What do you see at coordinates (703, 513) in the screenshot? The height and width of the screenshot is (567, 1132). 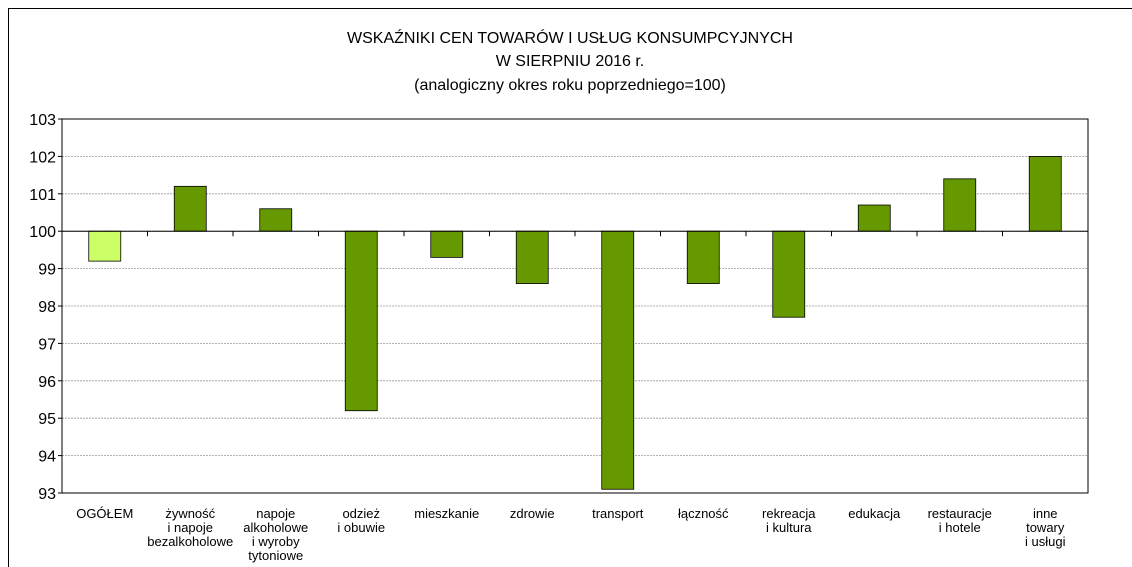 I see `x-tick-label: łączność` at bounding box center [703, 513].